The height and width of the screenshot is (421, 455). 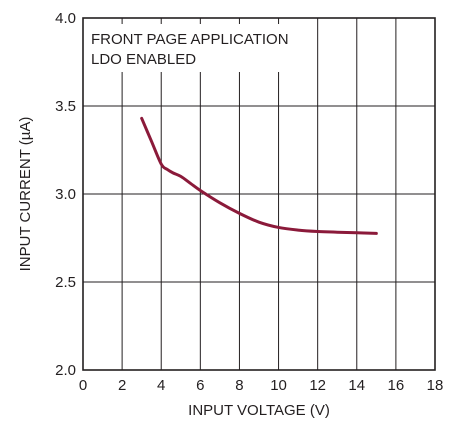 I want to click on x-tick-label: 12, so click(x=317, y=385).